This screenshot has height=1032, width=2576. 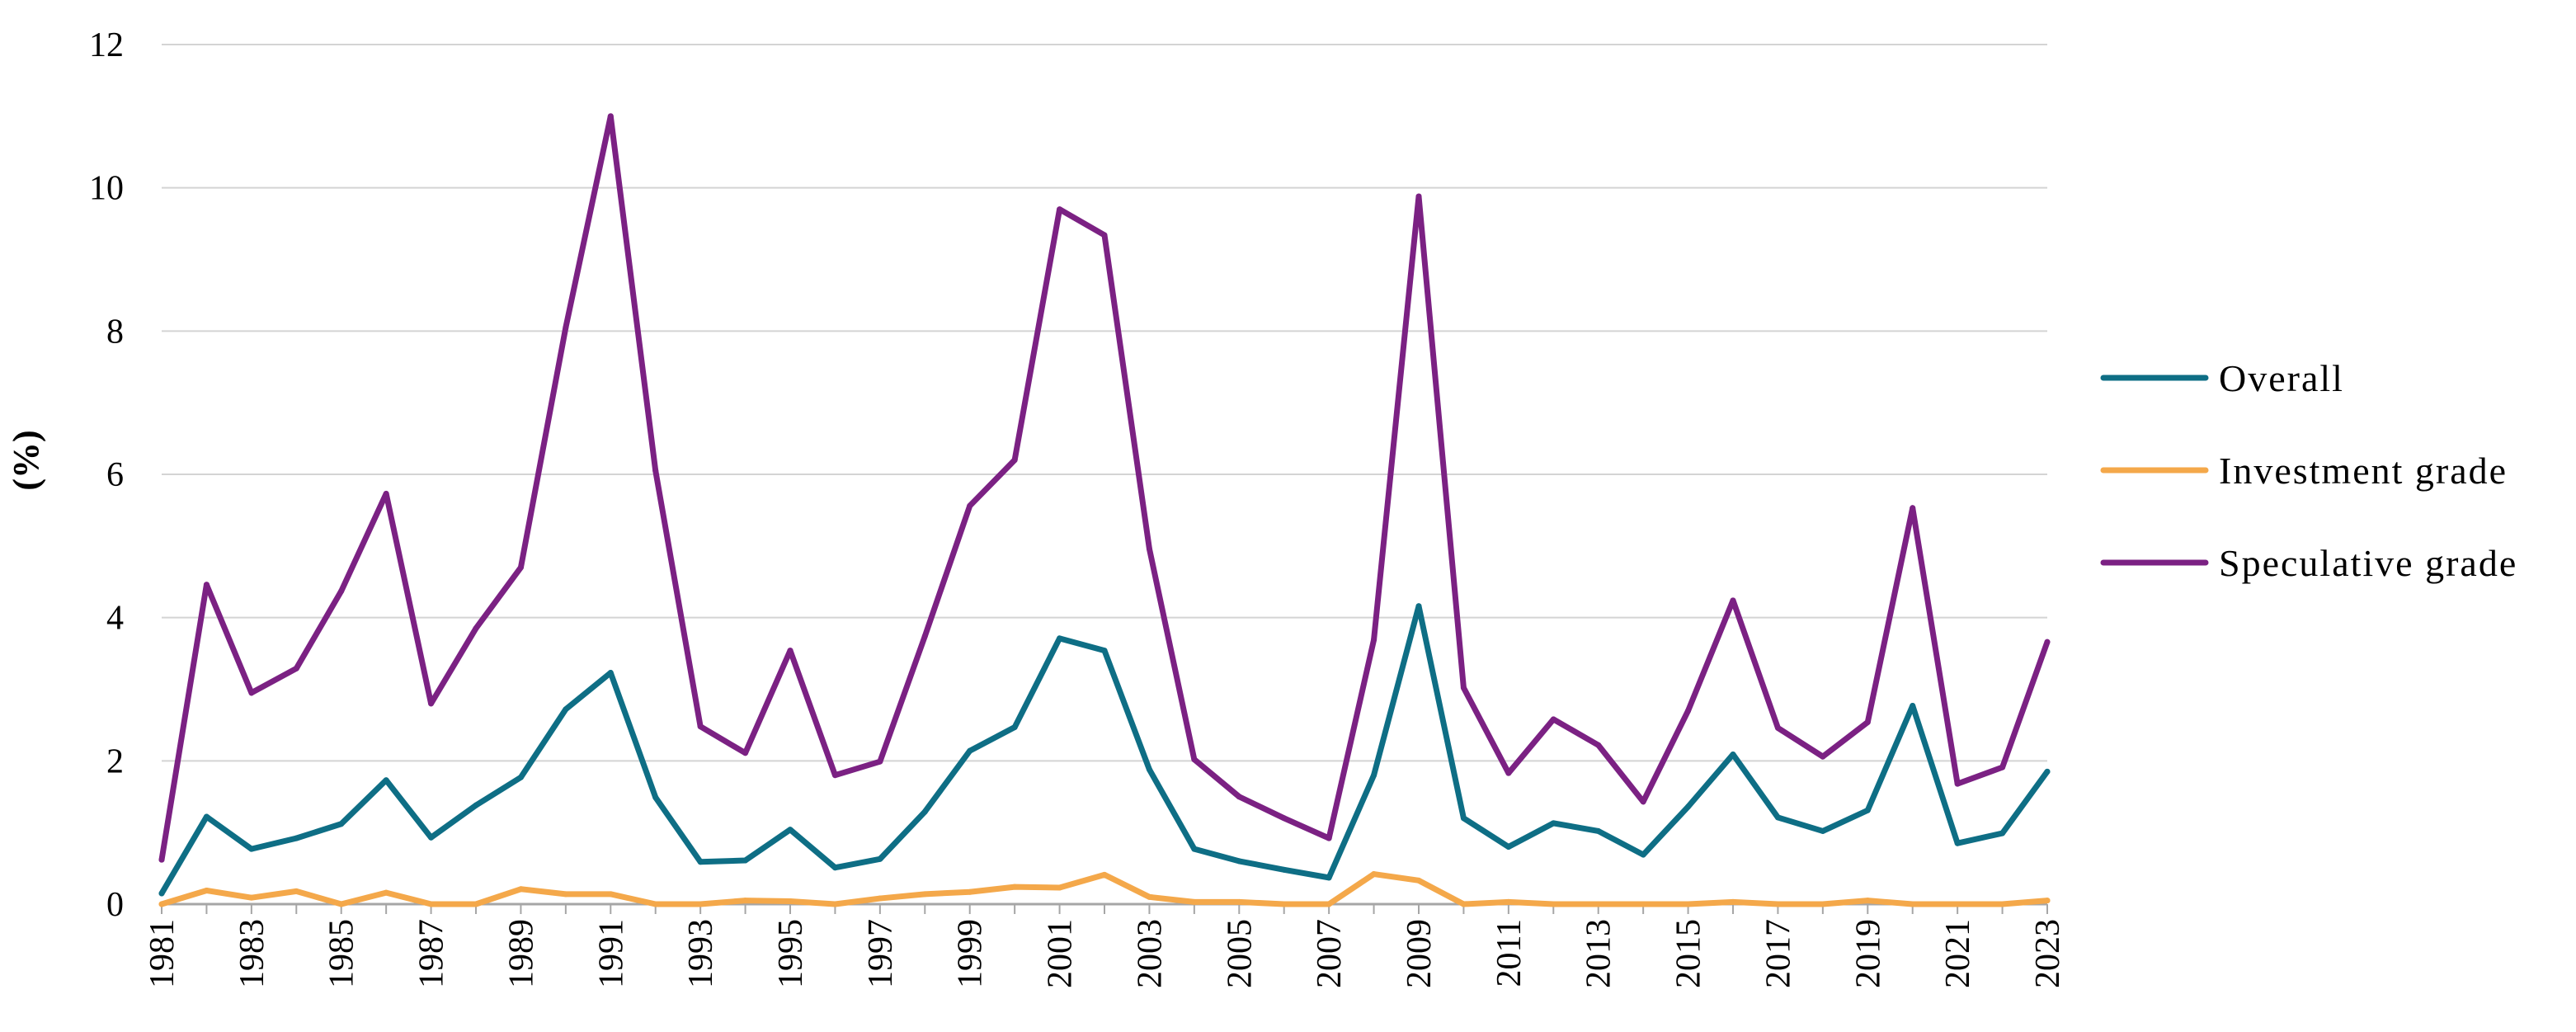 I want to click on x-tick-label: 2003, so click(x=1150, y=953).